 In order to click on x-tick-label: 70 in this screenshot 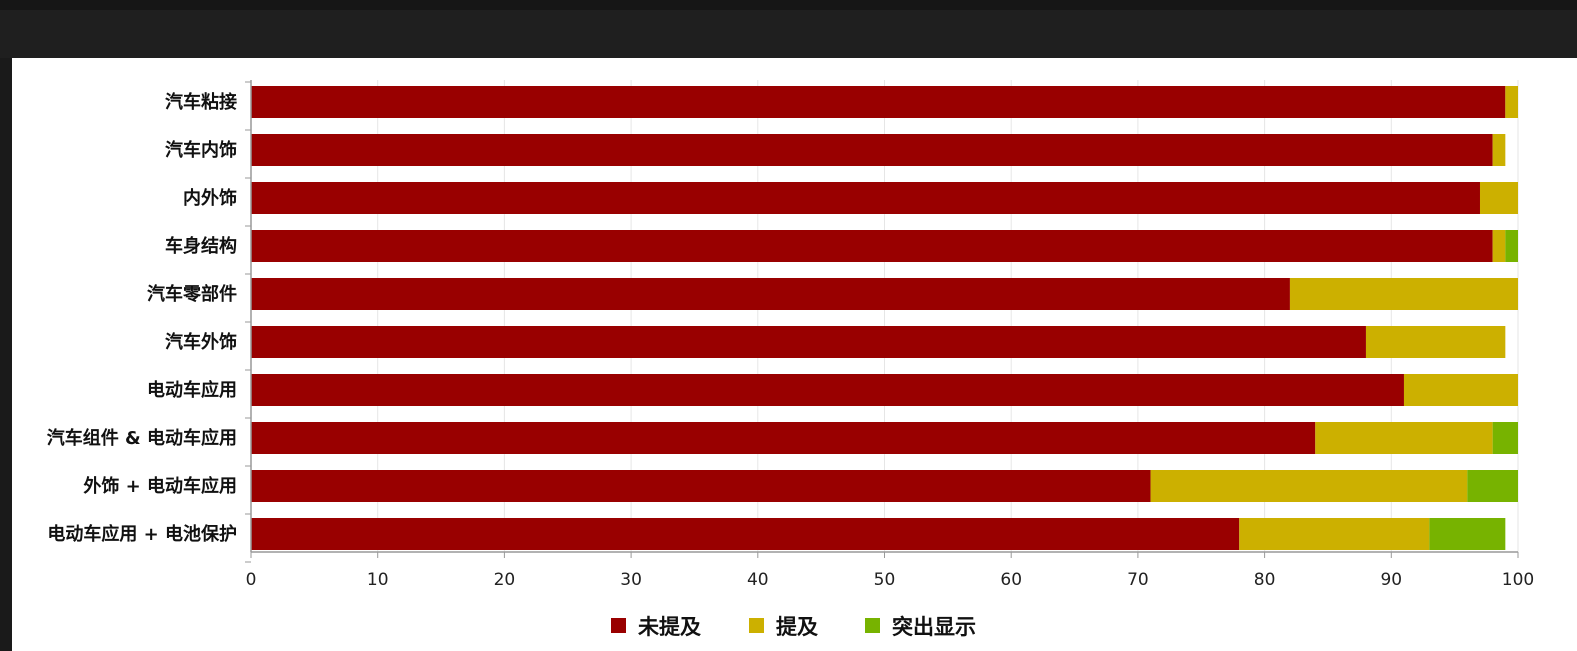, I will do `click(1138, 580)`.